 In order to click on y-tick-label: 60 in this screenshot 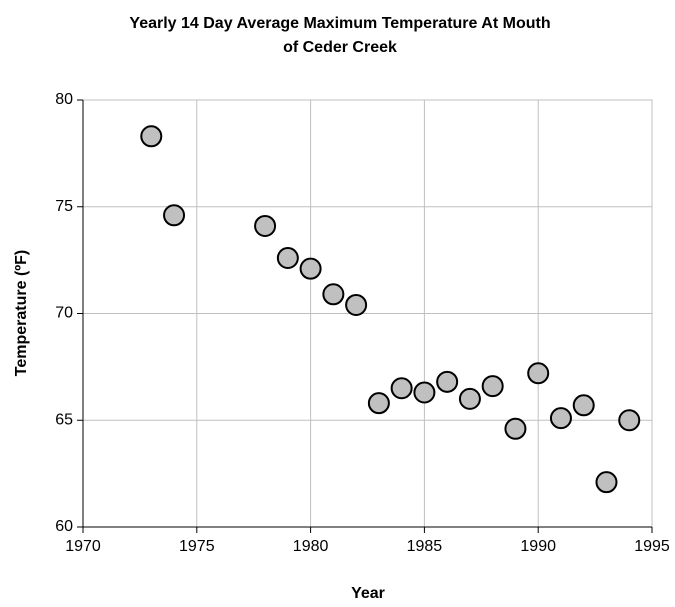, I will do `click(64, 526)`.